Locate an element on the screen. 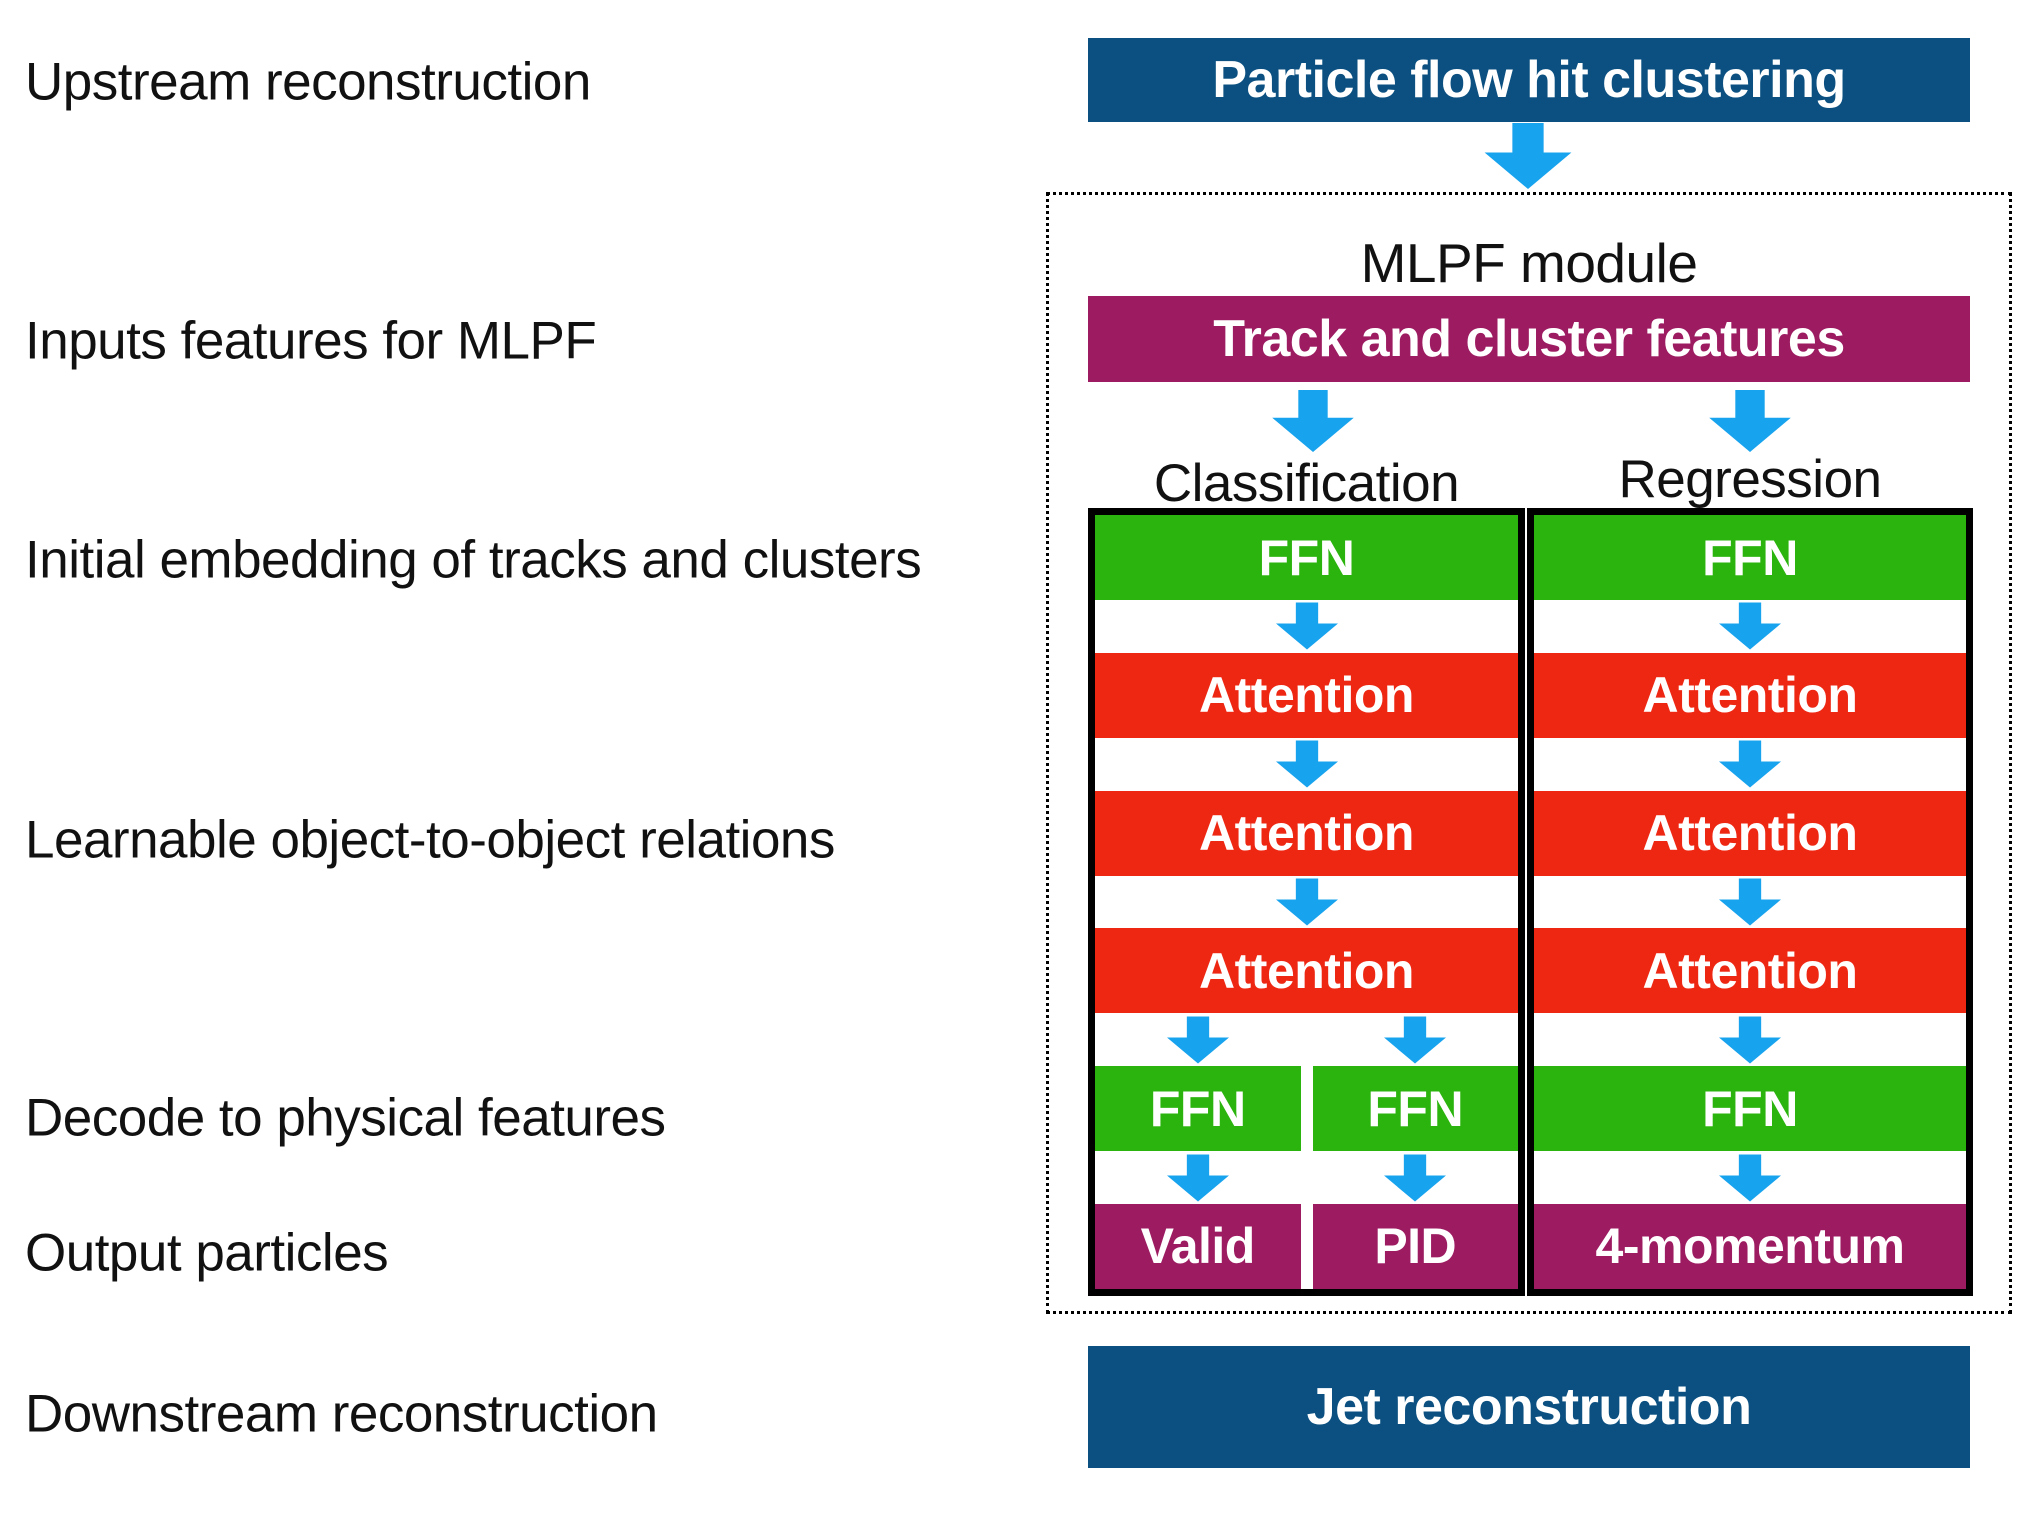 The height and width of the screenshot is (1513, 2017). four-momentum-output-box: 4-momentum is located at coordinates (1750, 1246).